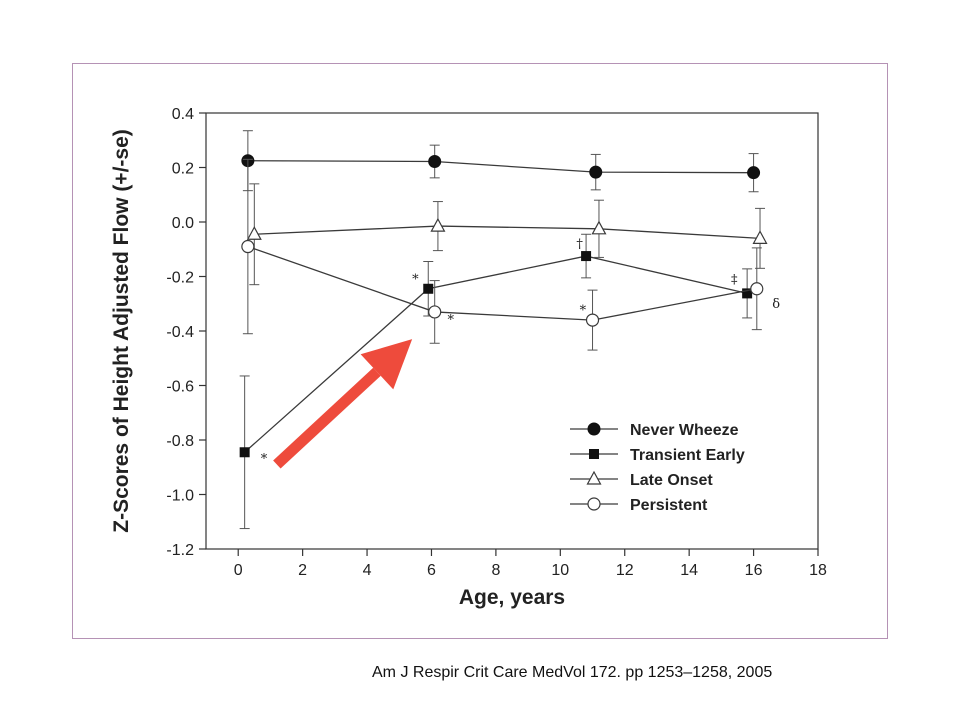 The height and width of the screenshot is (720, 960). What do you see at coordinates (684, 430) in the screenshot?
I see `legend-label: Never Wheeze` at bounding box center [684, 430].